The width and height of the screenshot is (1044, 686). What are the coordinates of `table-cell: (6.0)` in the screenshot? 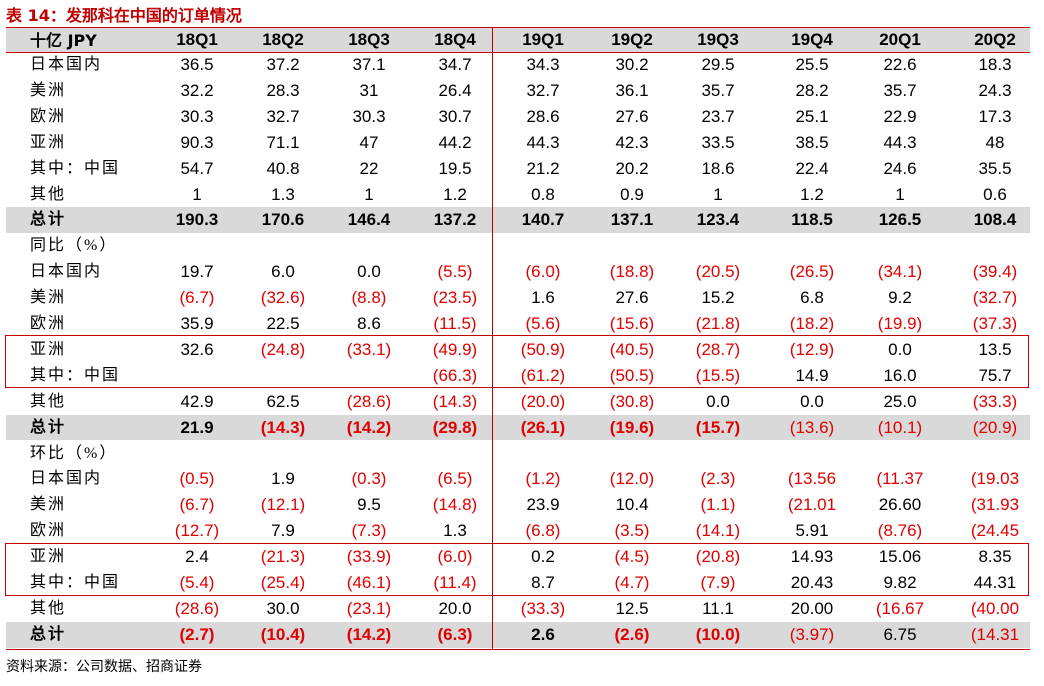 It's located at (455, 557).